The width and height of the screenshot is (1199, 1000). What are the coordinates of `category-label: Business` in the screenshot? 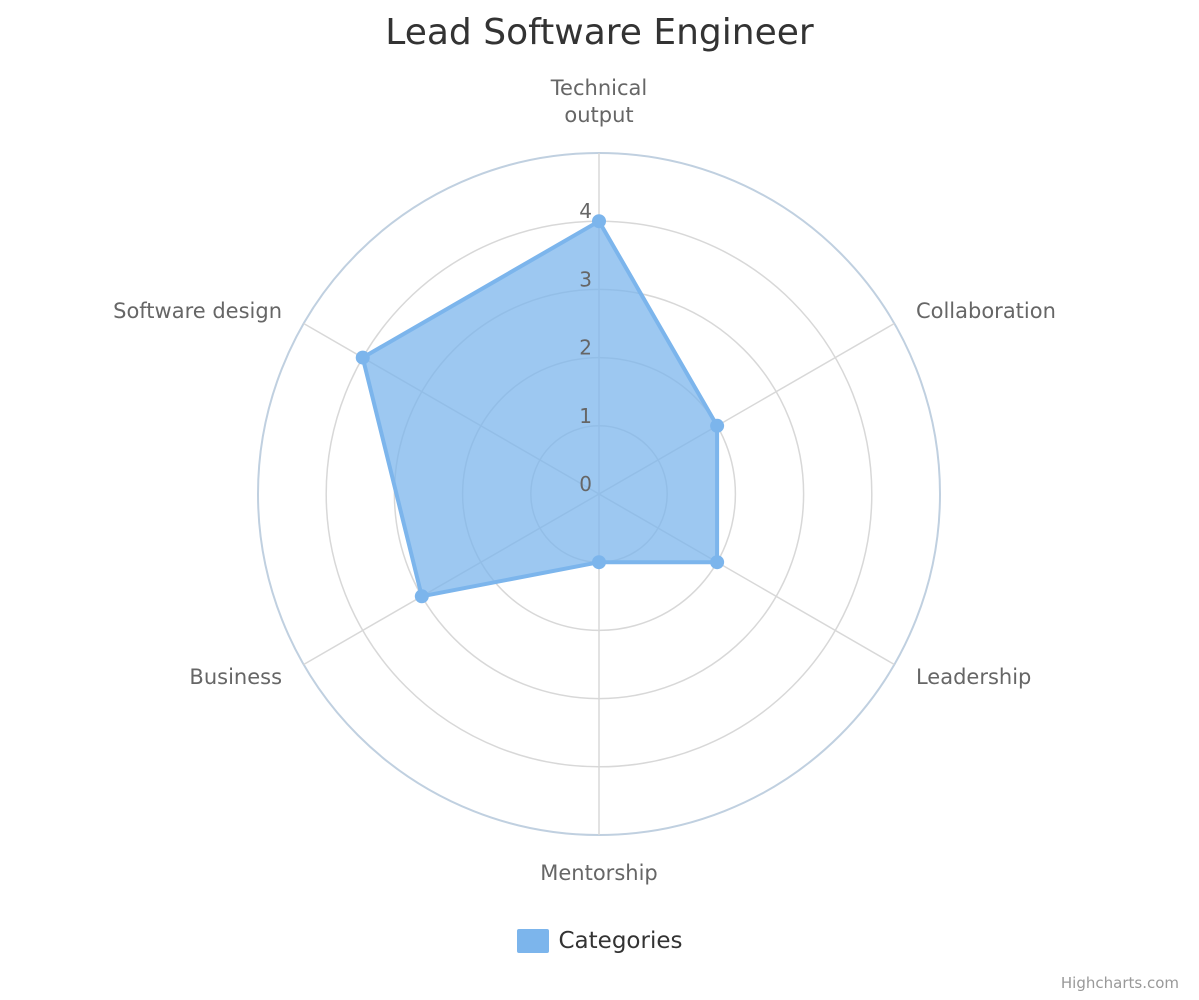 It's located at (235, 677).